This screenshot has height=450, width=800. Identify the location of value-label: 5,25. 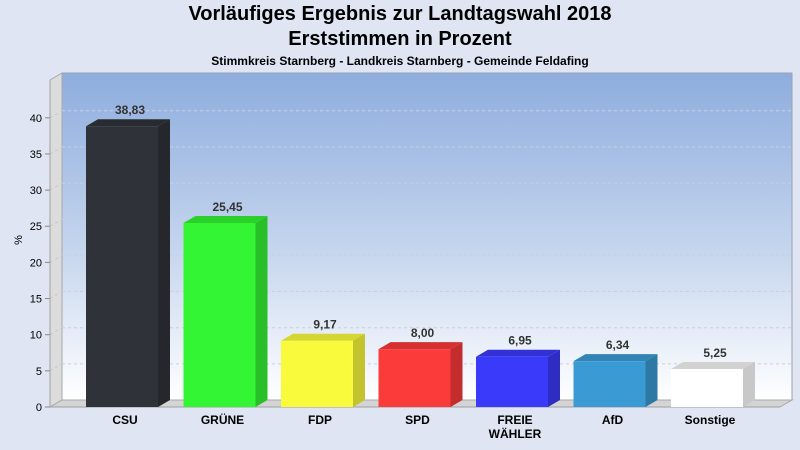
(715, 353).